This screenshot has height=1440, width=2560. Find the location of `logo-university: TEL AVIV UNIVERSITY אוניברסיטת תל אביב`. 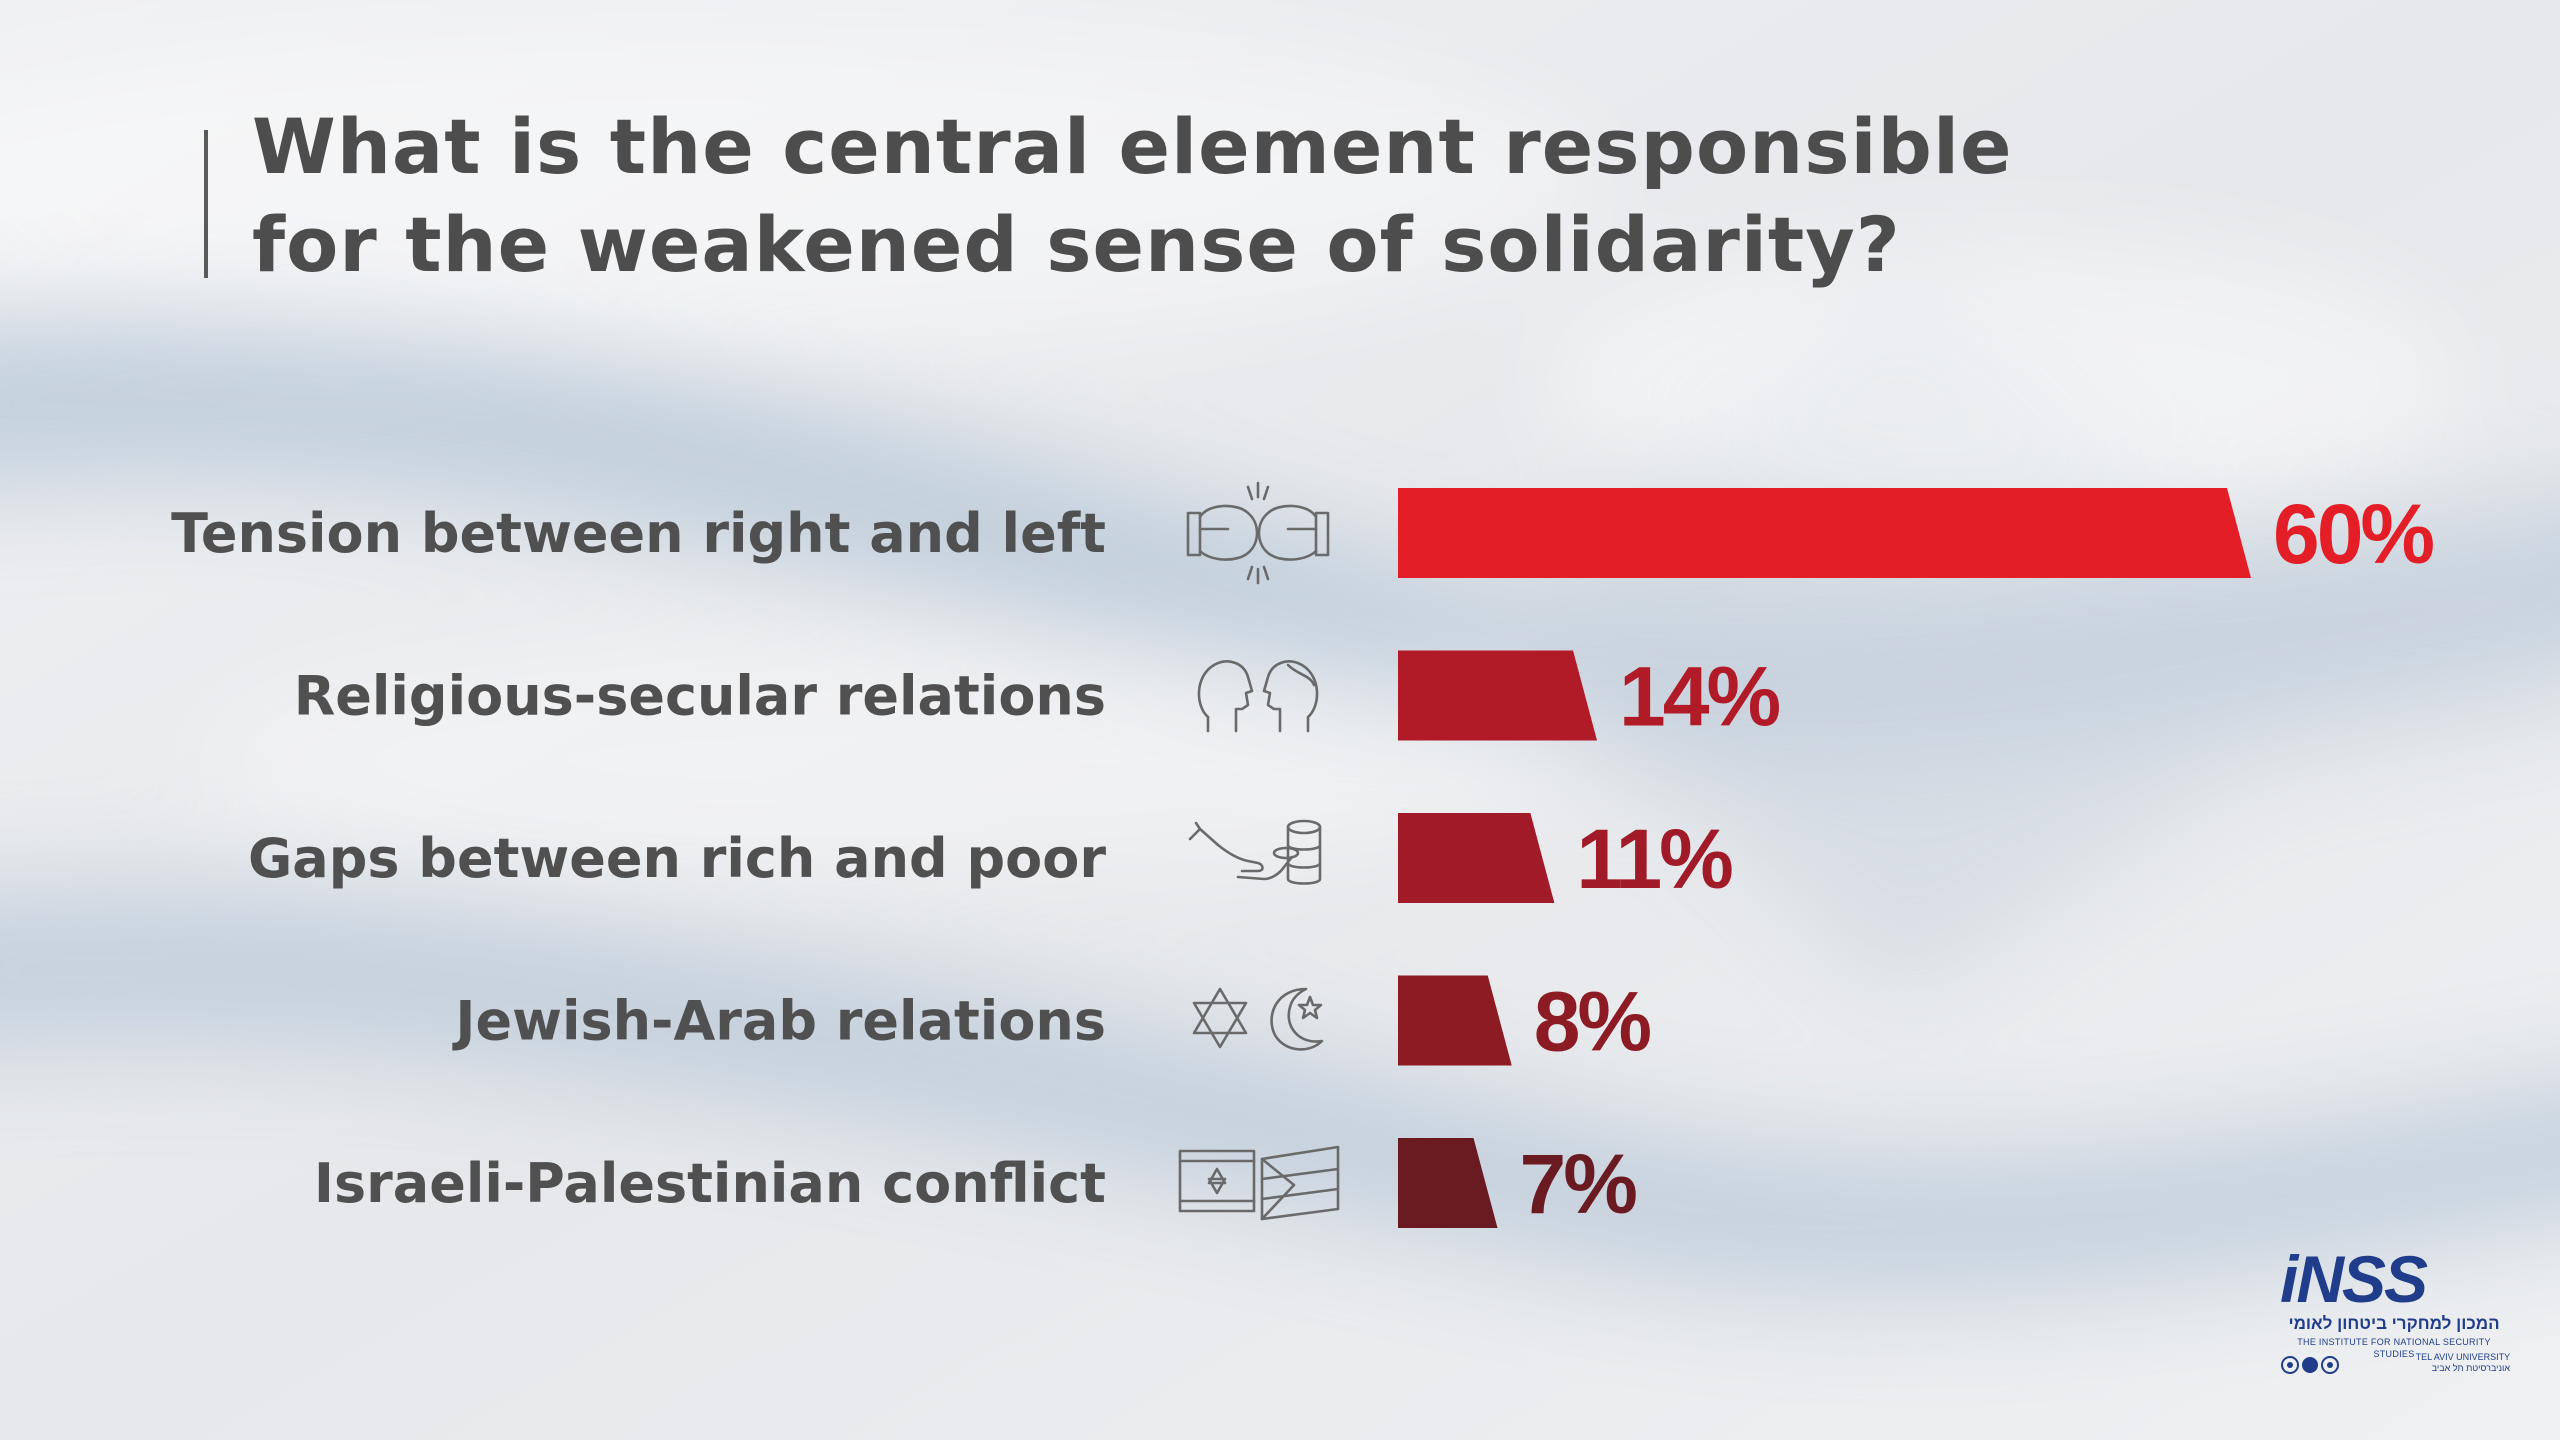

logo-university: TEL AVIV UNIVERSITY אוניברסיטת תל אביב is located at coordinates (2450, 1363).